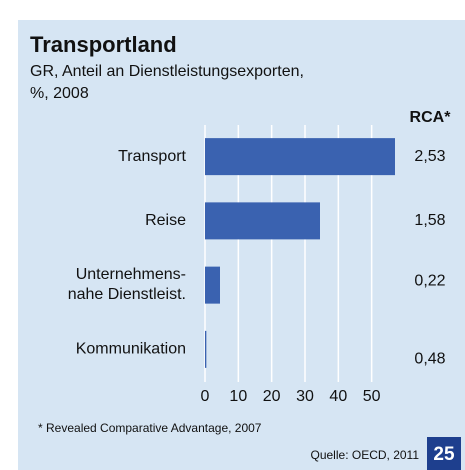 This screenshot has width=465, height=470. Describe the element at coordinates (272, 396) in the screenshot. I see `x-tick-label: 20` at that location.